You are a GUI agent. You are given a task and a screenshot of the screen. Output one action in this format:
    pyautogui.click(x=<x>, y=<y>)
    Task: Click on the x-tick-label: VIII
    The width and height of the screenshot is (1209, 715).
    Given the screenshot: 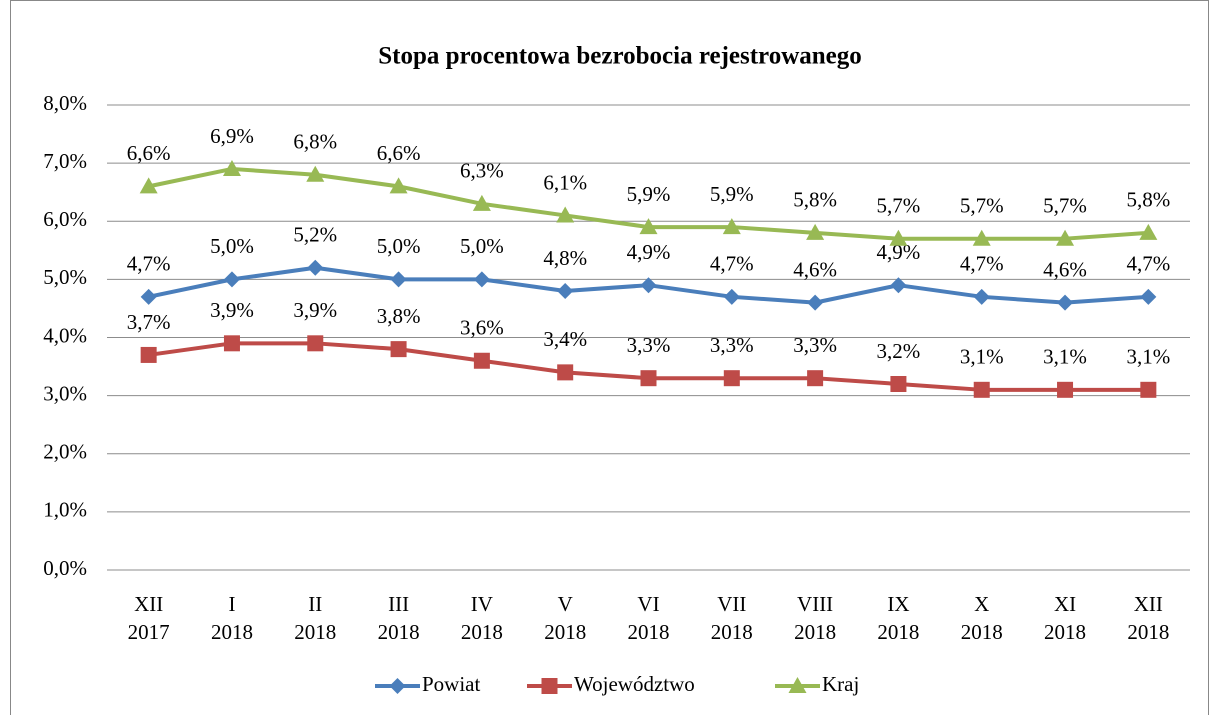 What is the action you would take?
    pyautogui.click(x=815, y=604)
    